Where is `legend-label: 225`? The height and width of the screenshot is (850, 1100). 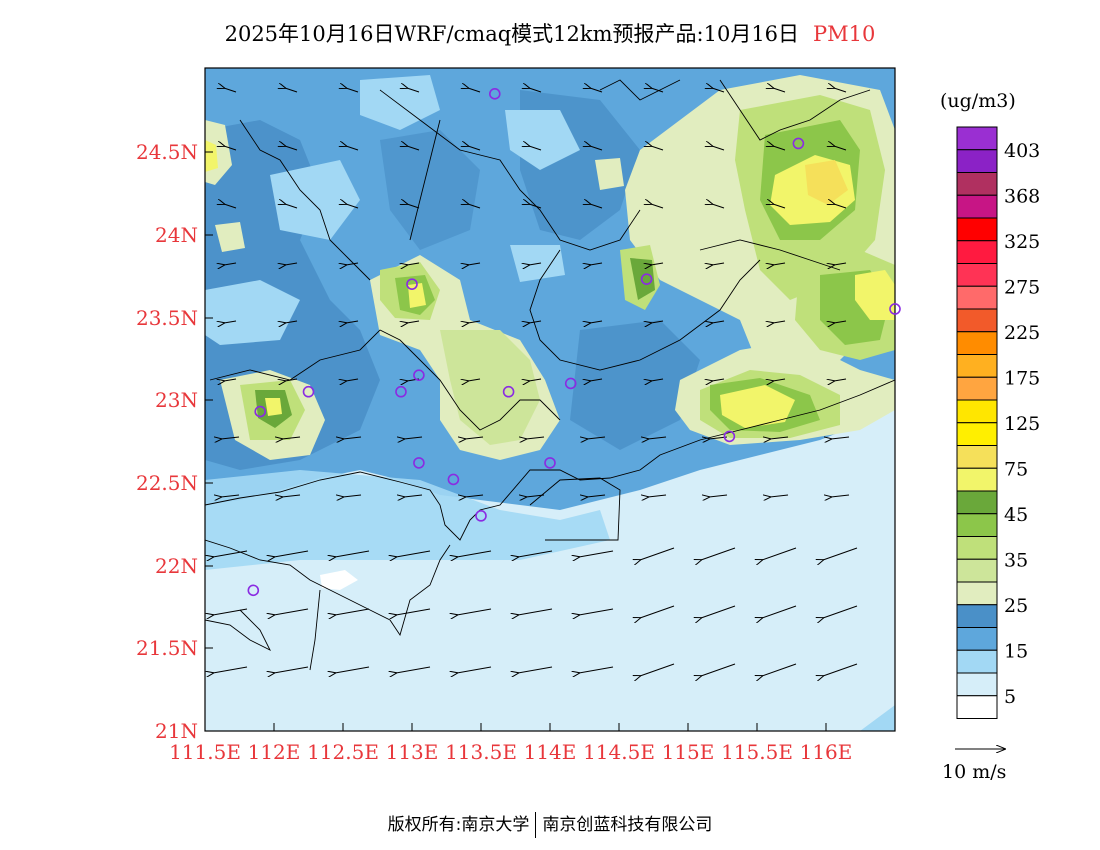
legend-label: 225 is located at coordinates (1022, 333).